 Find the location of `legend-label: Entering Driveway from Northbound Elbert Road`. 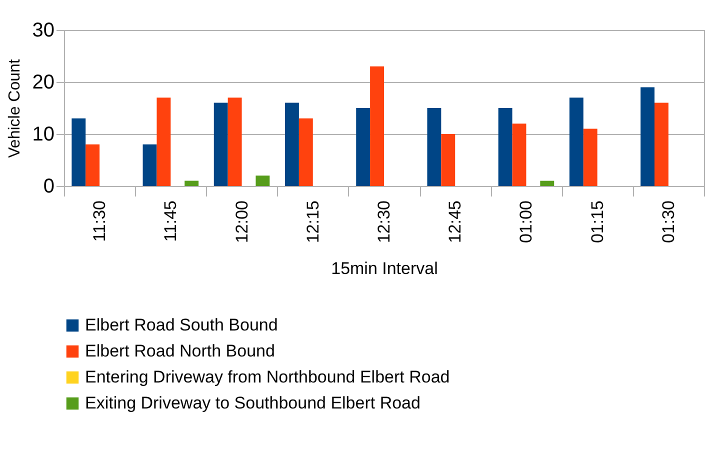

legend-label: Entering Driveway from Northbound Elbert Road is located at coordinates (267, 377).